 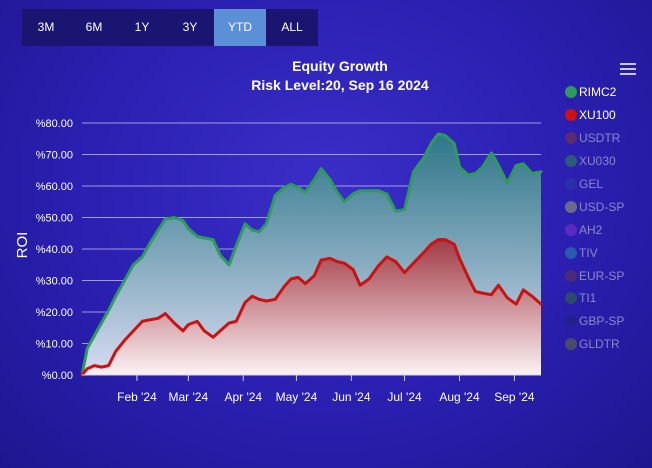 What do you see at coordinates (597, 161) in the screenshot?
I see `legend-label: XU030` at bounding box center [597, 161].